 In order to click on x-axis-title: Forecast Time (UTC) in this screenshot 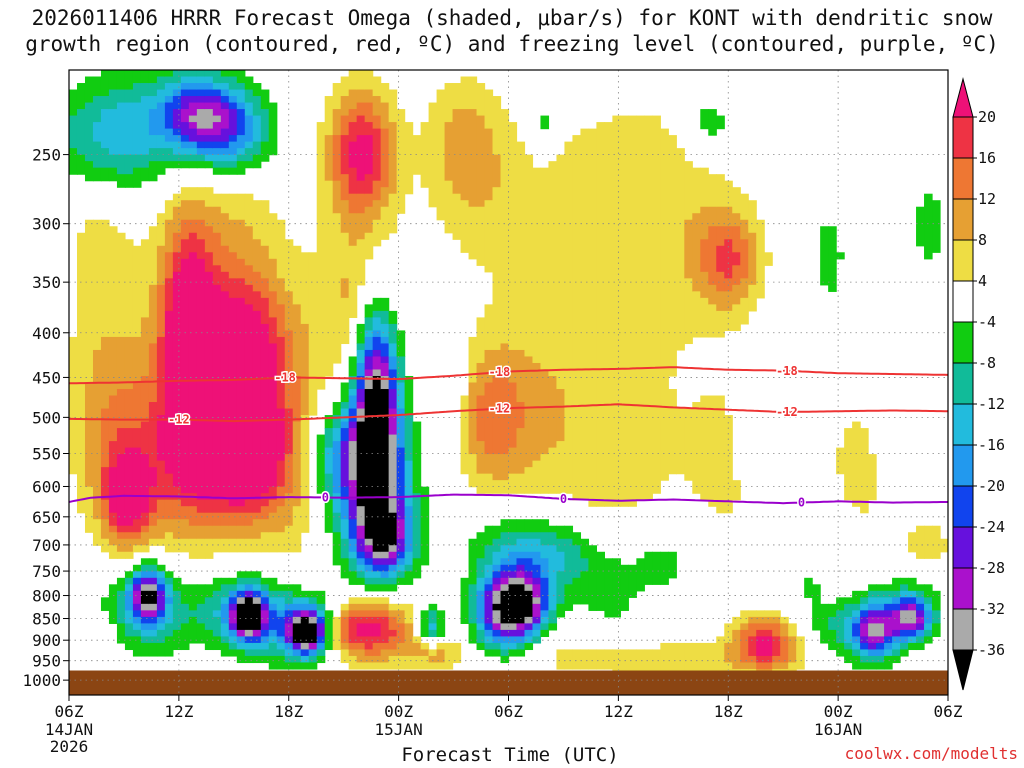, I will do `click(510, 755)`.